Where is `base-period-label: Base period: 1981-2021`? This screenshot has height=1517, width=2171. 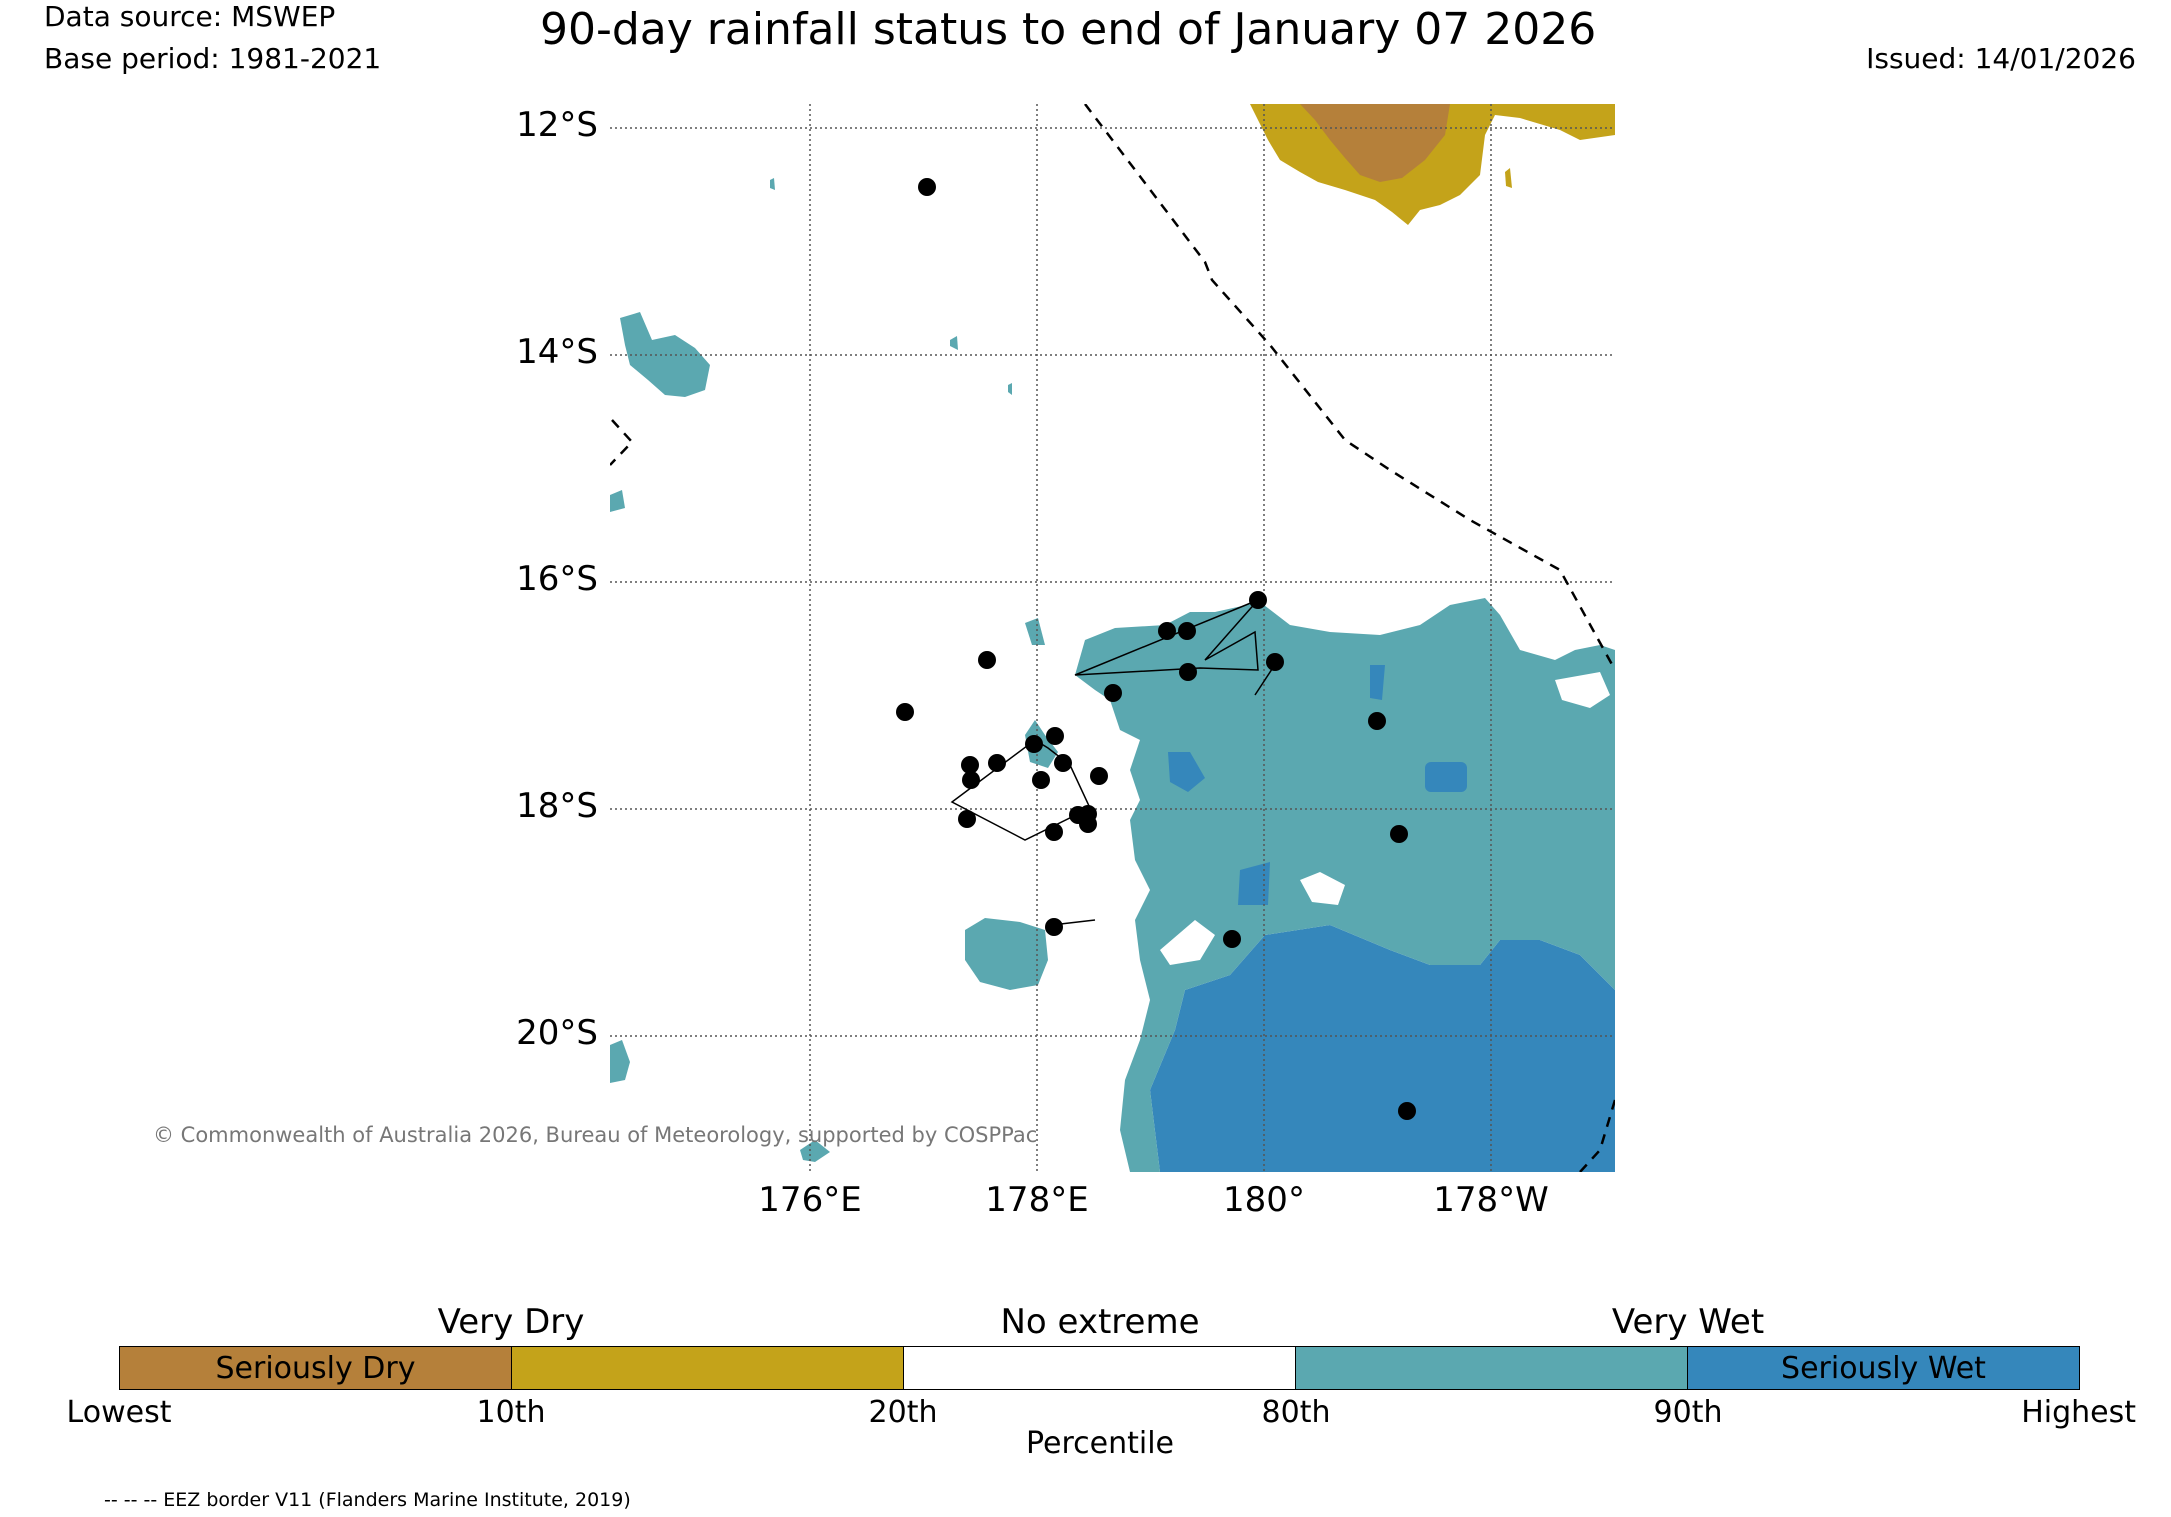 base-period-label: Base period: 1981-2021 is located at coordinates (213, 58).